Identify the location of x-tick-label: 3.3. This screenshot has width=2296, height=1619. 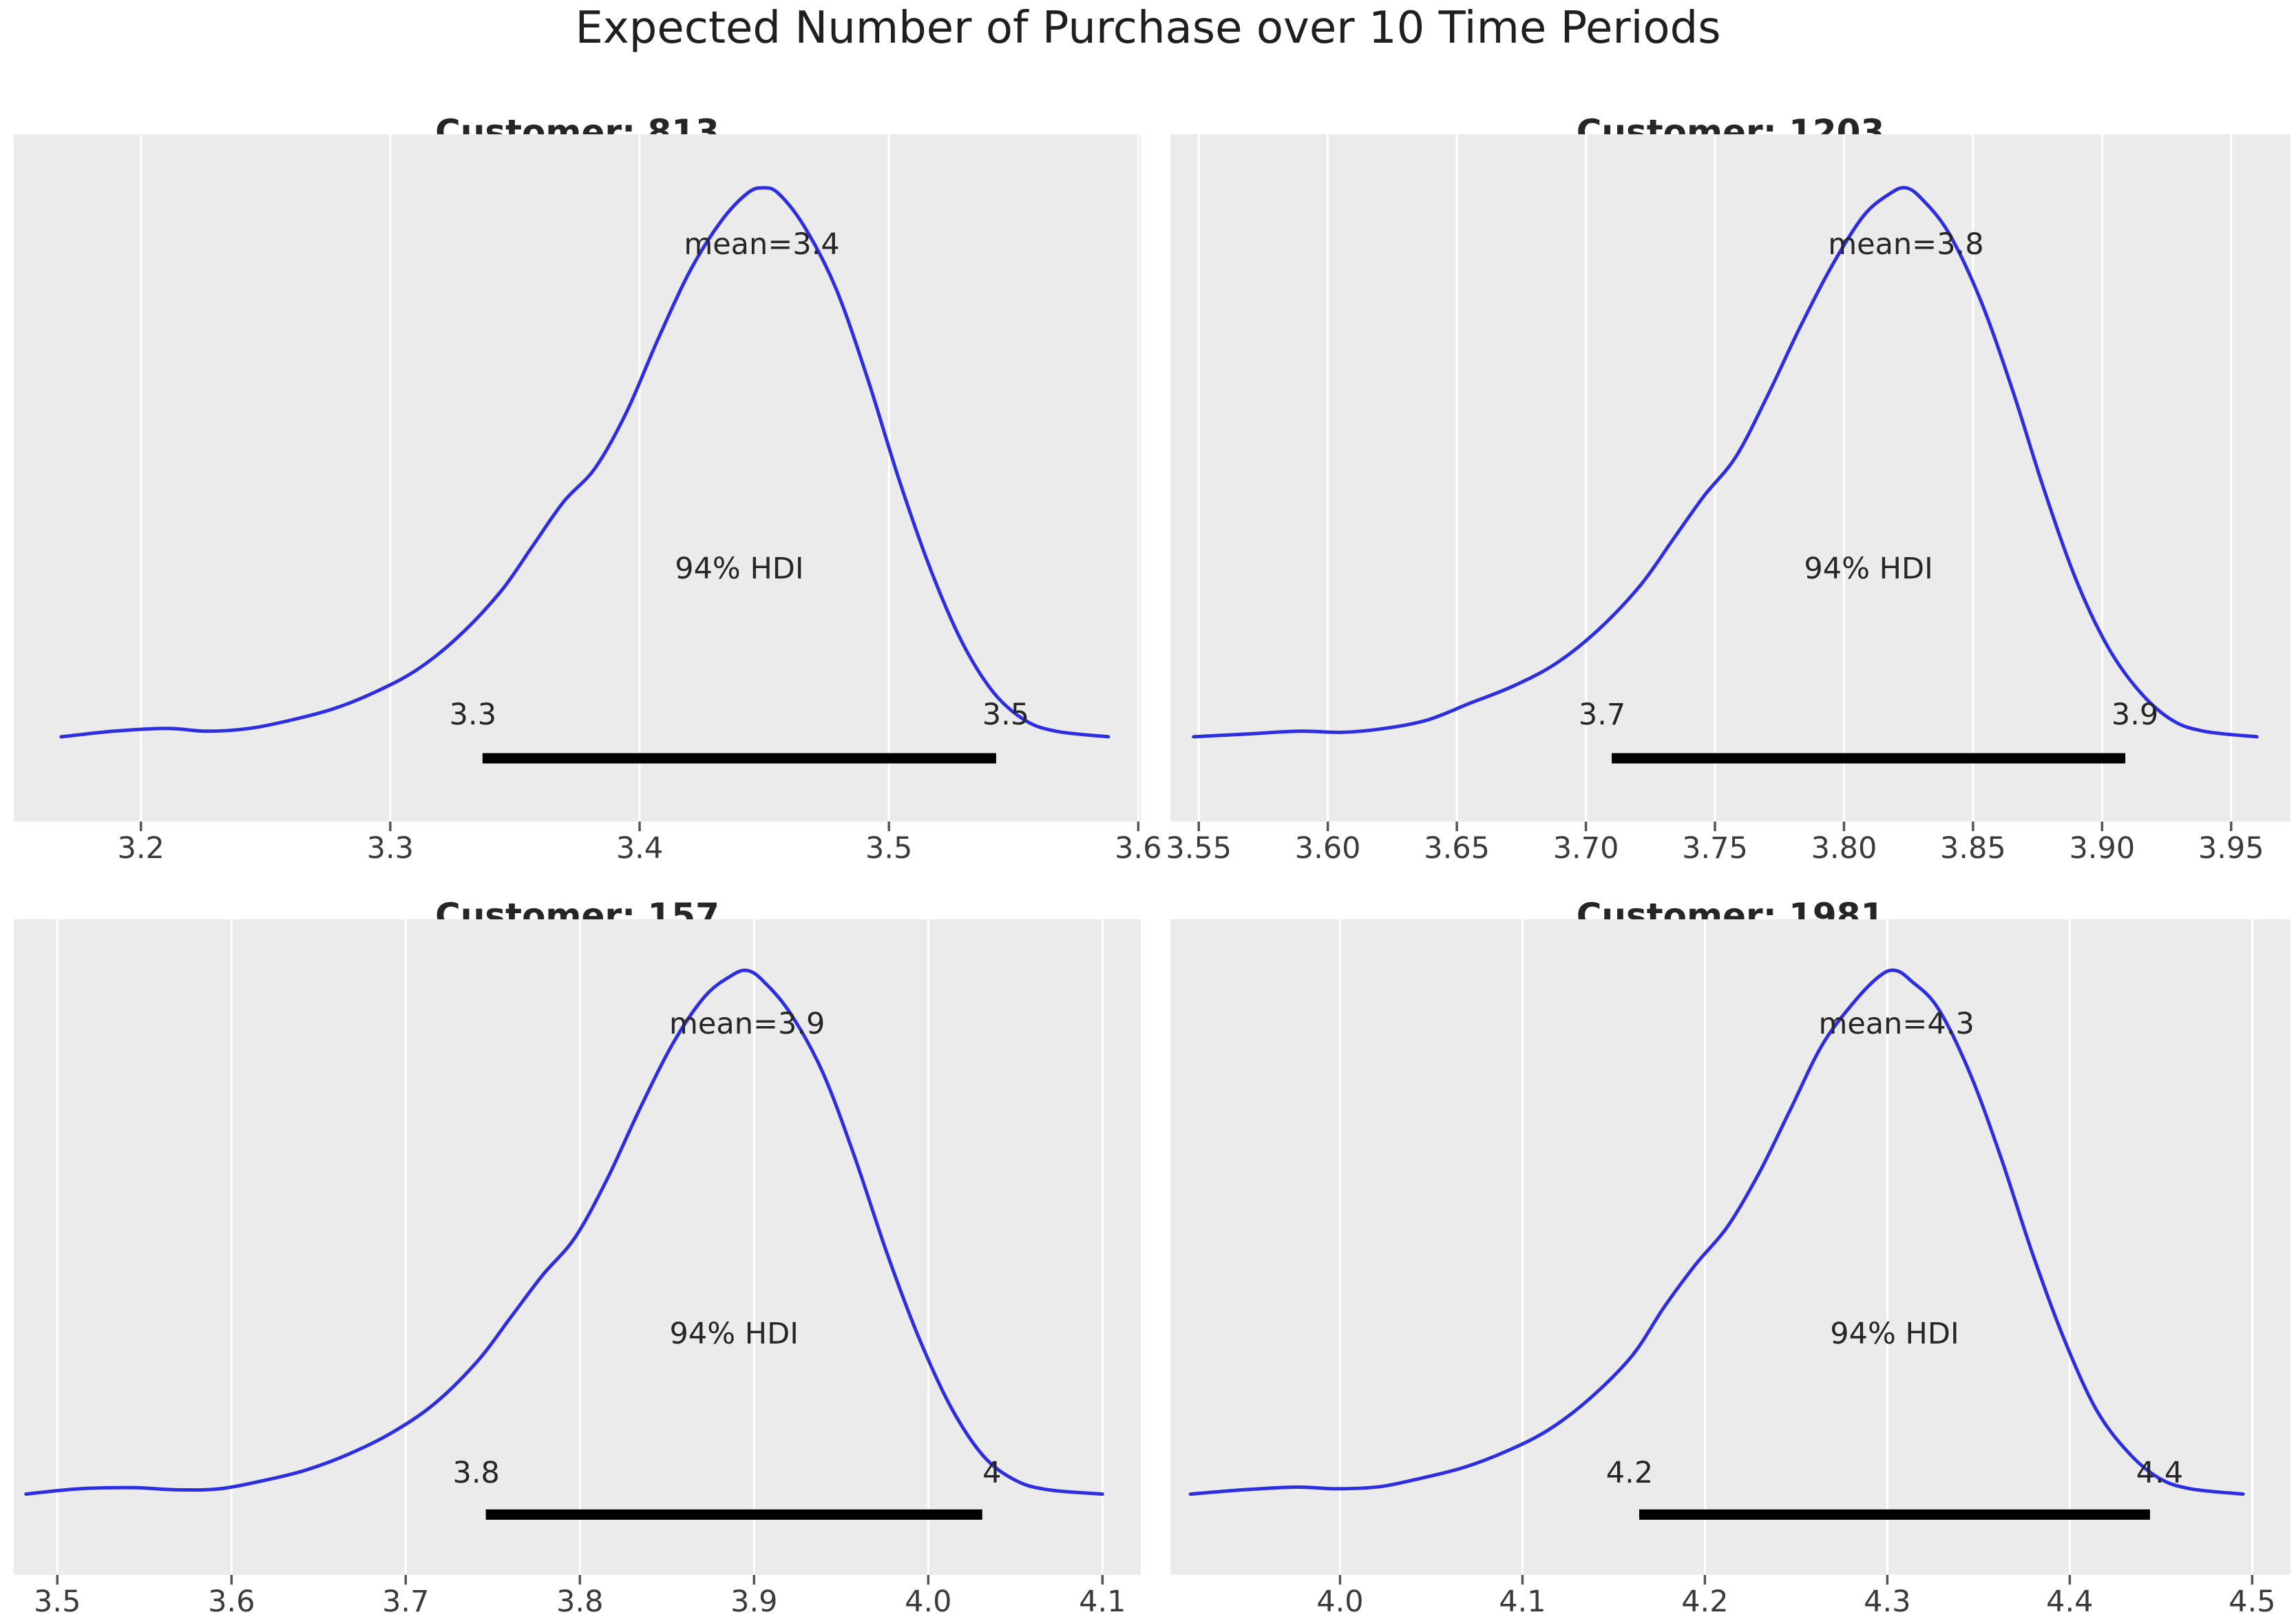
(390, 848).